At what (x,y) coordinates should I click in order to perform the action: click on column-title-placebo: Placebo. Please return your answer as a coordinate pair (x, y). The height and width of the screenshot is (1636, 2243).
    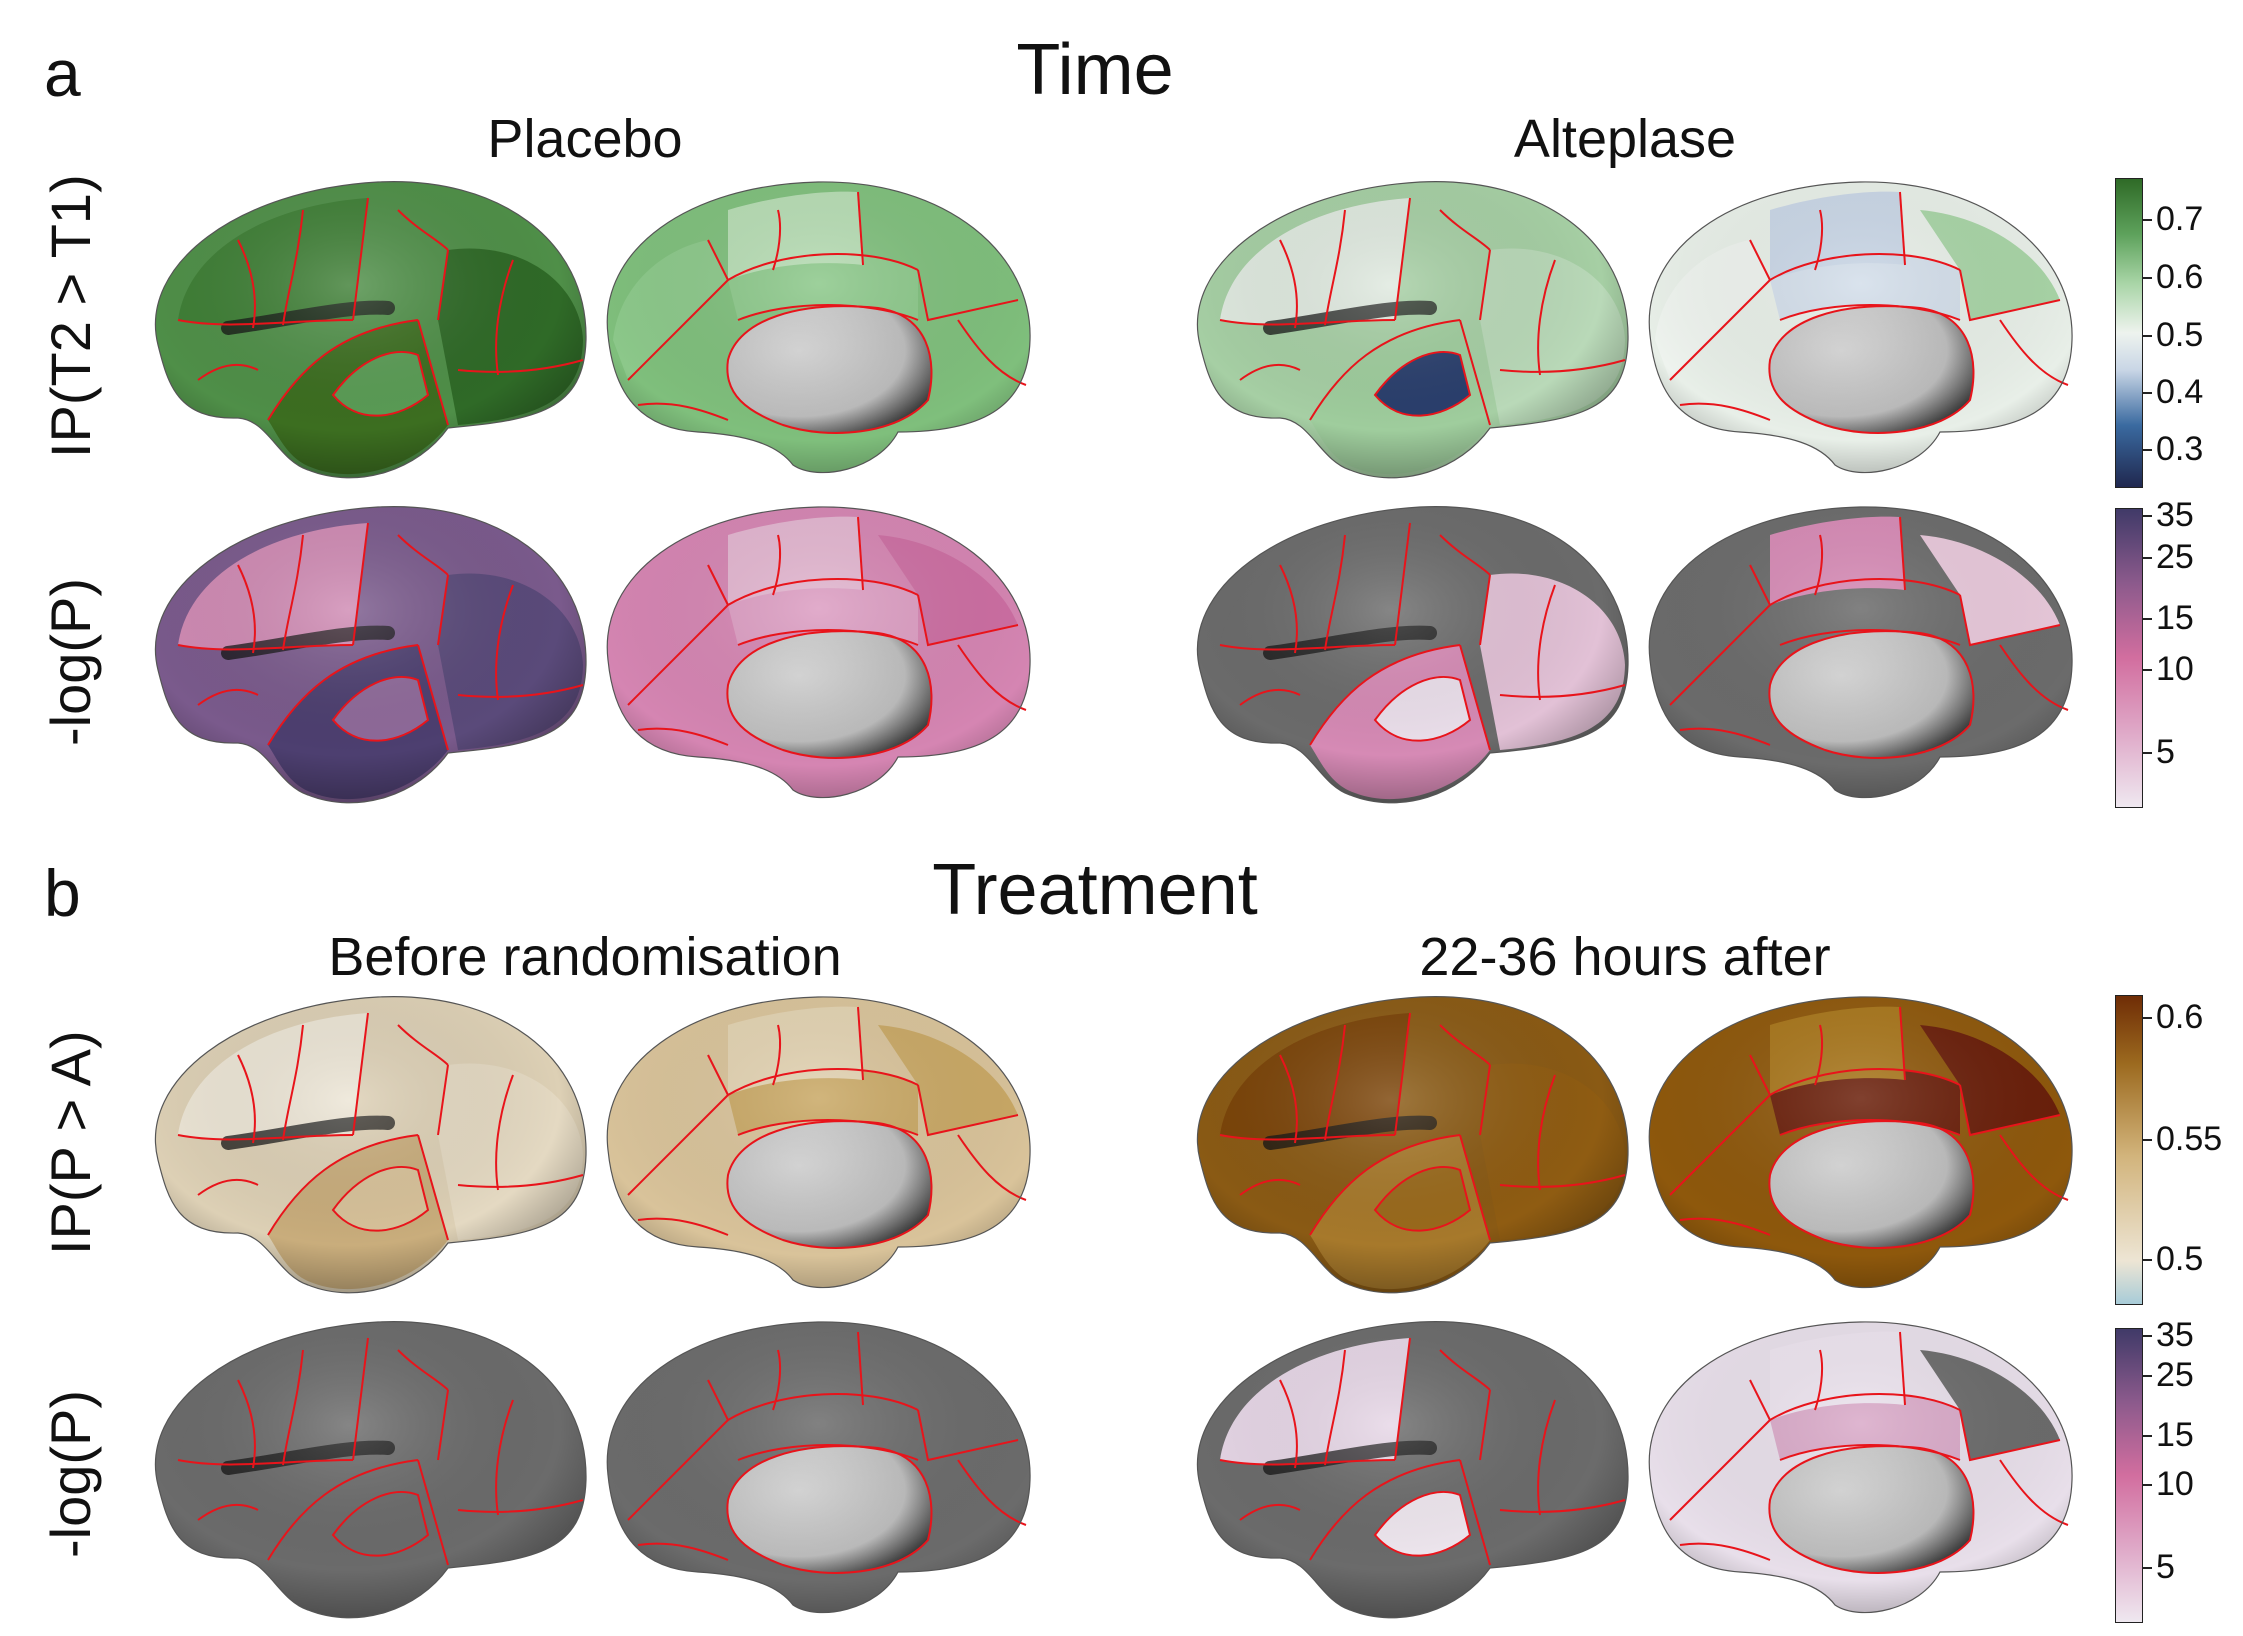
    Looking at the image, I should click on (585, 139).